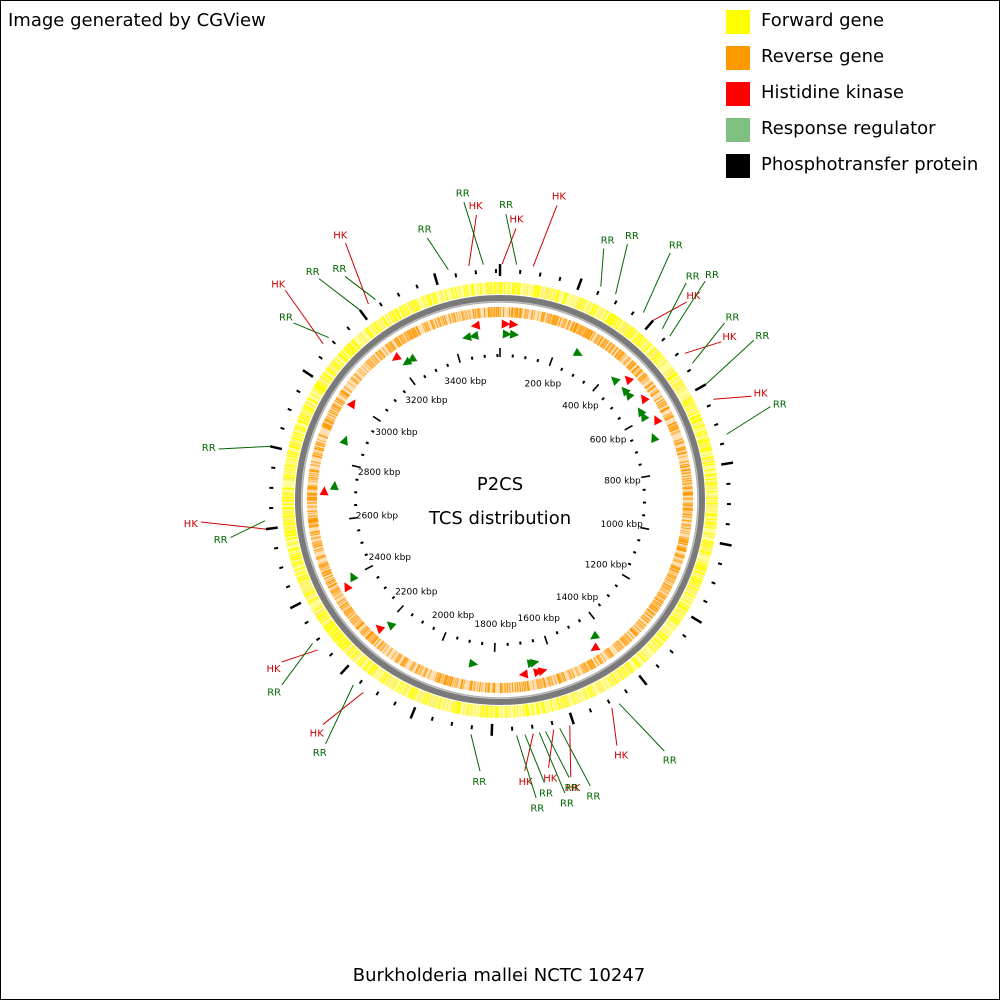  What do you see at coordinates (870, 164) in the screenshot?
I see `legend-label-phosphotransfer-protein: Phosphotransfer protein` at bounding box center [870, 164].